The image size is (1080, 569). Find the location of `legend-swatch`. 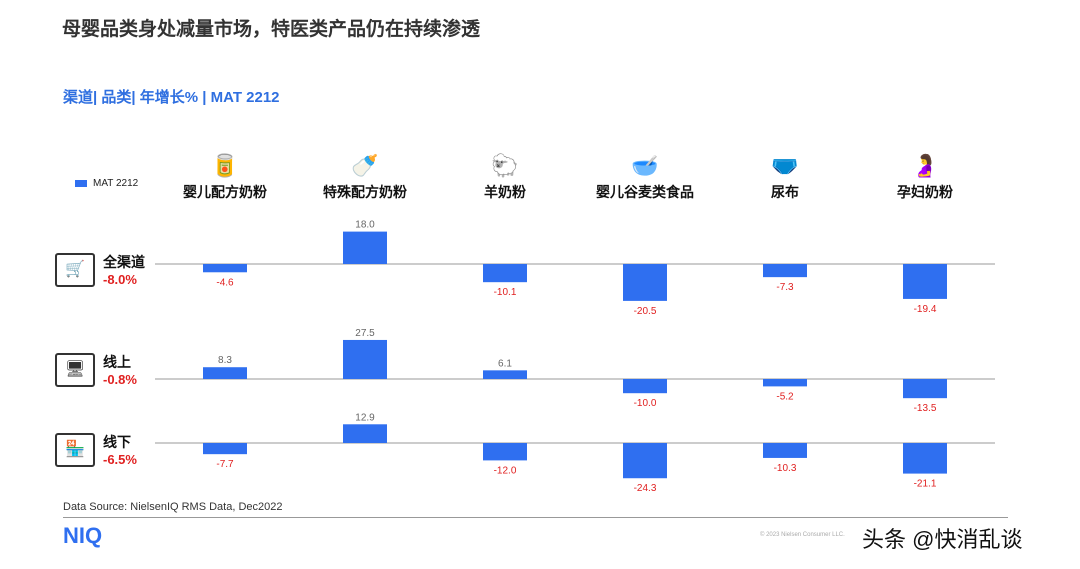

legend-swatch is located at coordinates (81, 183).